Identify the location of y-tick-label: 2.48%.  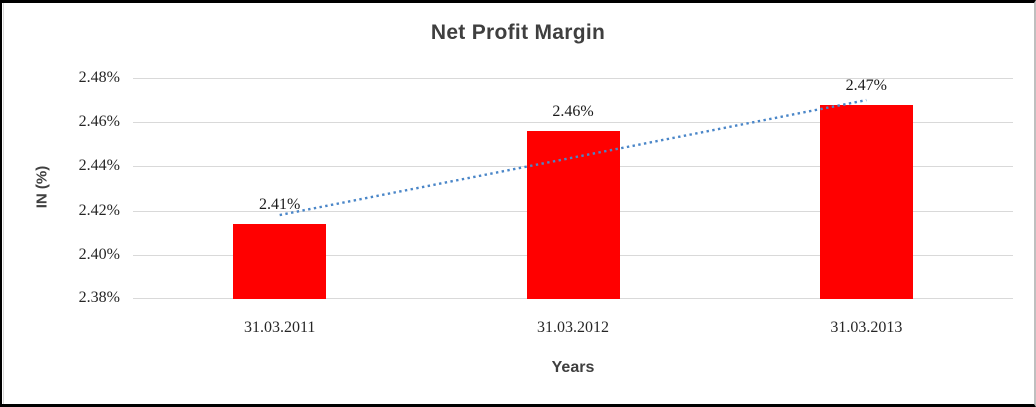
(99, 77).